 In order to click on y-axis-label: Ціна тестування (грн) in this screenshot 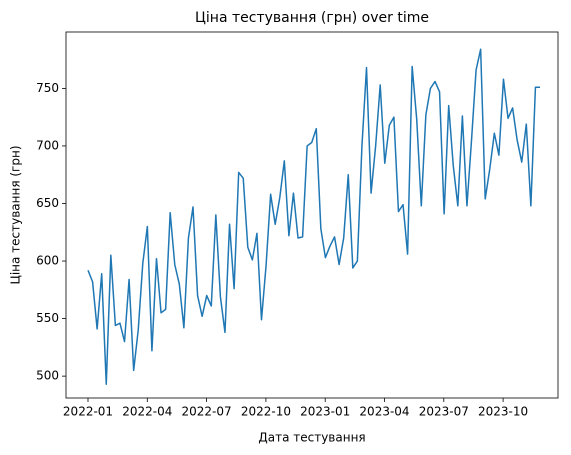, I will do `click(16, 214)`.